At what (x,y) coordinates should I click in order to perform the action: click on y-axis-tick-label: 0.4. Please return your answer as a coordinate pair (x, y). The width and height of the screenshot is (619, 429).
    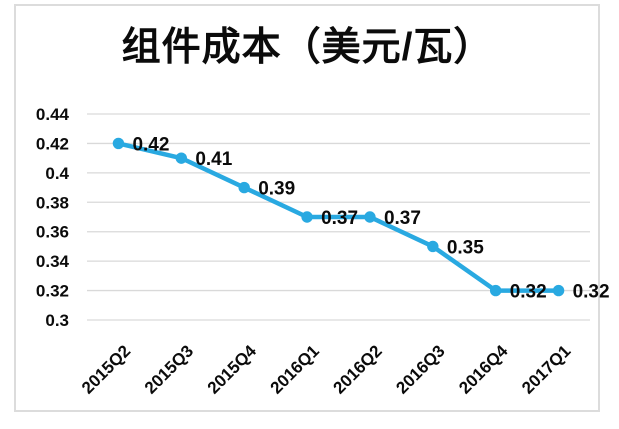
    Looking at the image, I should click on (57, 173).